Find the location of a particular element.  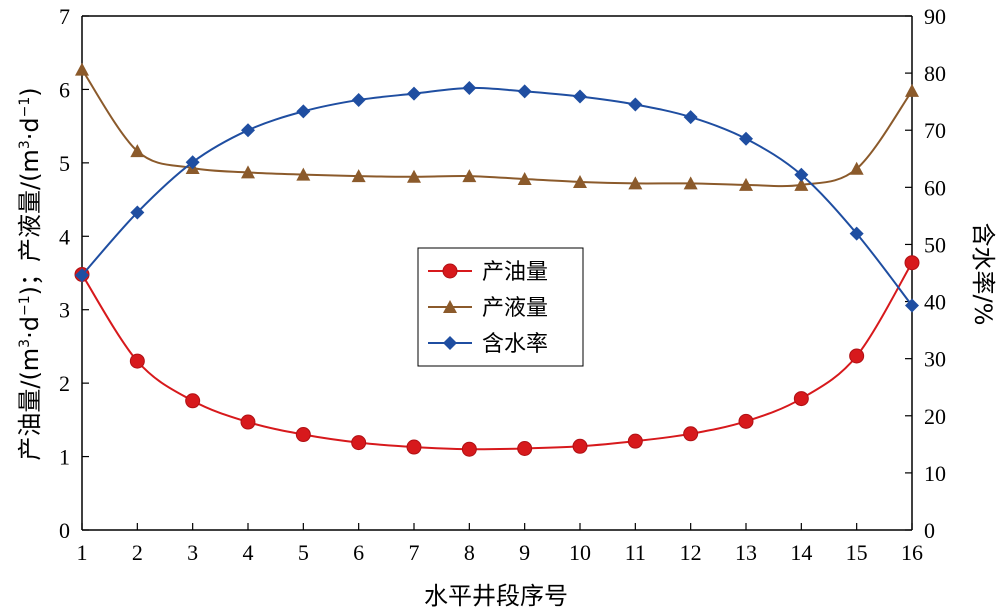

legend-item-watercut: 含水率 is located at coordinates (488, 344).